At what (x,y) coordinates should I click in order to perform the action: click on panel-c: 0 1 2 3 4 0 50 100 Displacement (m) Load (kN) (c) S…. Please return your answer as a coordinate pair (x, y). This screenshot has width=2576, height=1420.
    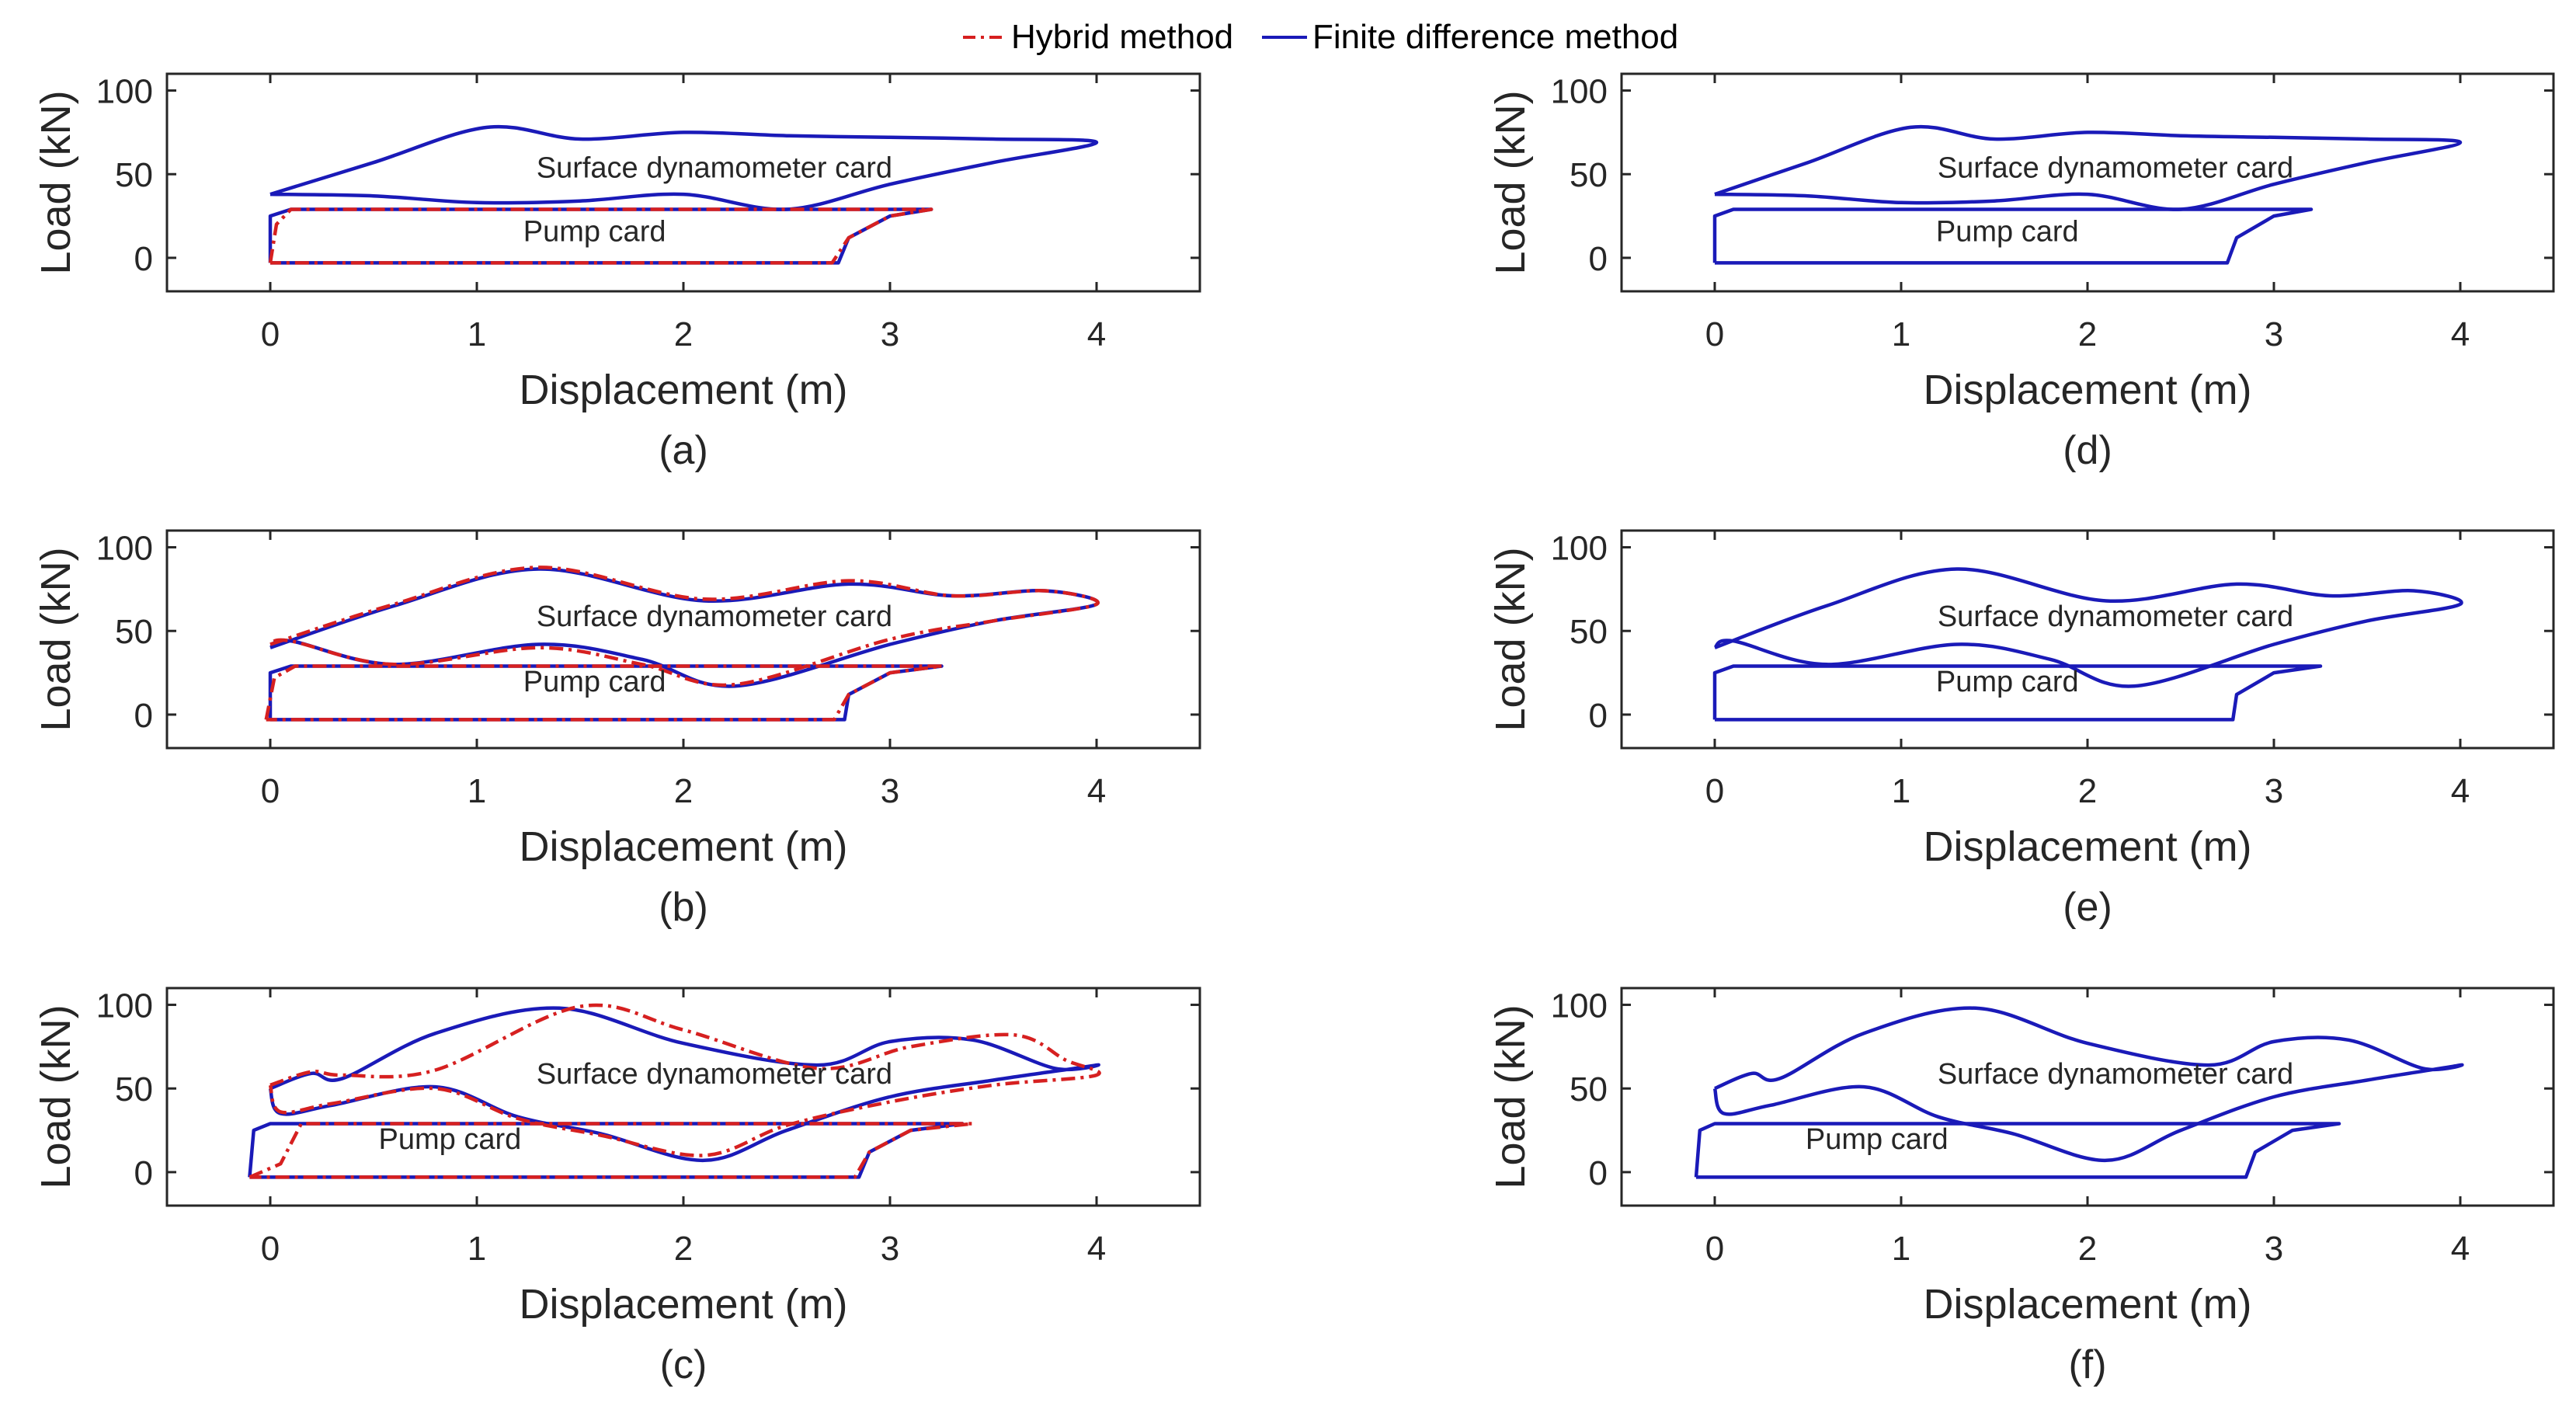
    Looking at the image, I should click on (617, 1187).